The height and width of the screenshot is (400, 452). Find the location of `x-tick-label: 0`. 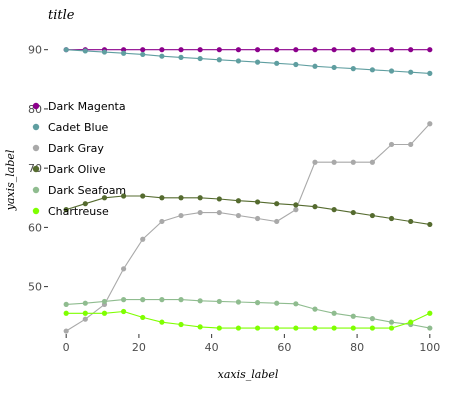

x-tick-label: 0 is located at coordinates (66, 347).